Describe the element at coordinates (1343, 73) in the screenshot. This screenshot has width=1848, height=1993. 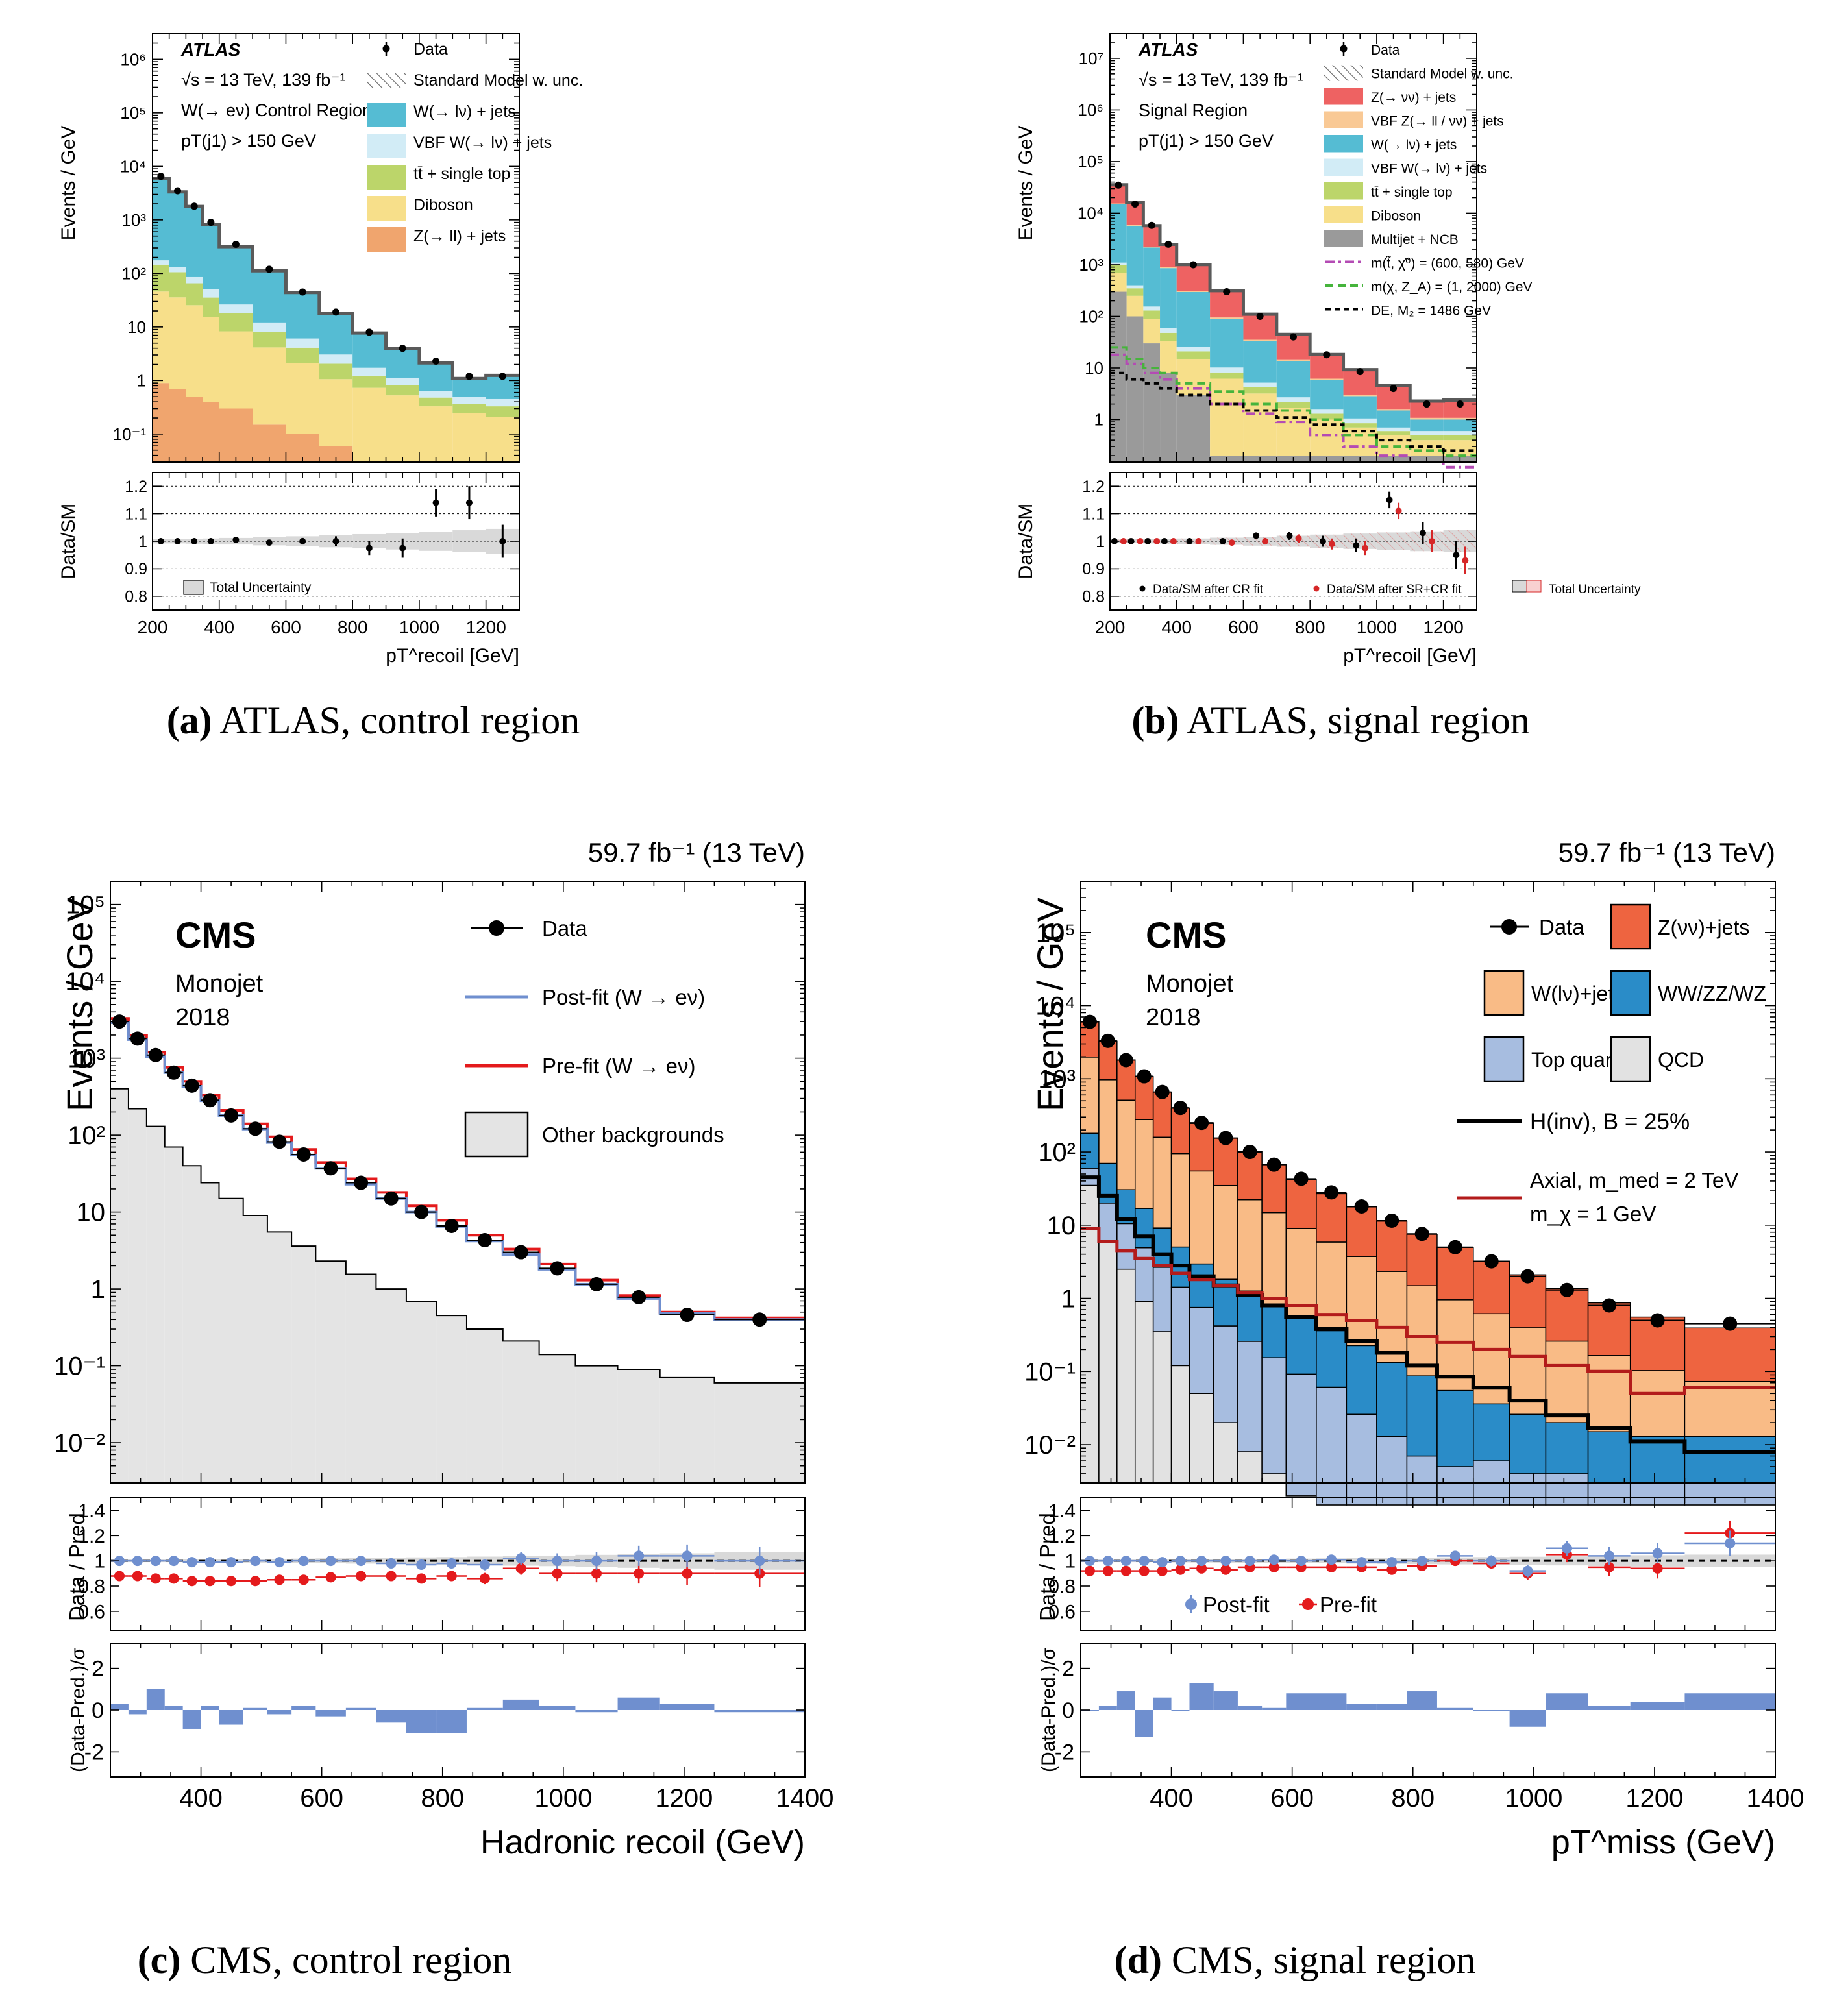
I see `legend-hatch` at that location.